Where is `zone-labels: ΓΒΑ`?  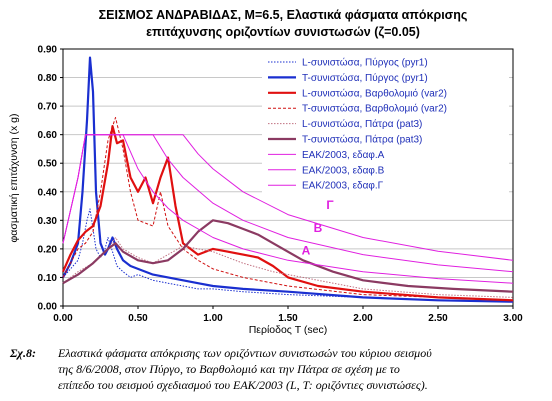 zone-labels: ΓΒΑ is located at coordinates (318, 228).